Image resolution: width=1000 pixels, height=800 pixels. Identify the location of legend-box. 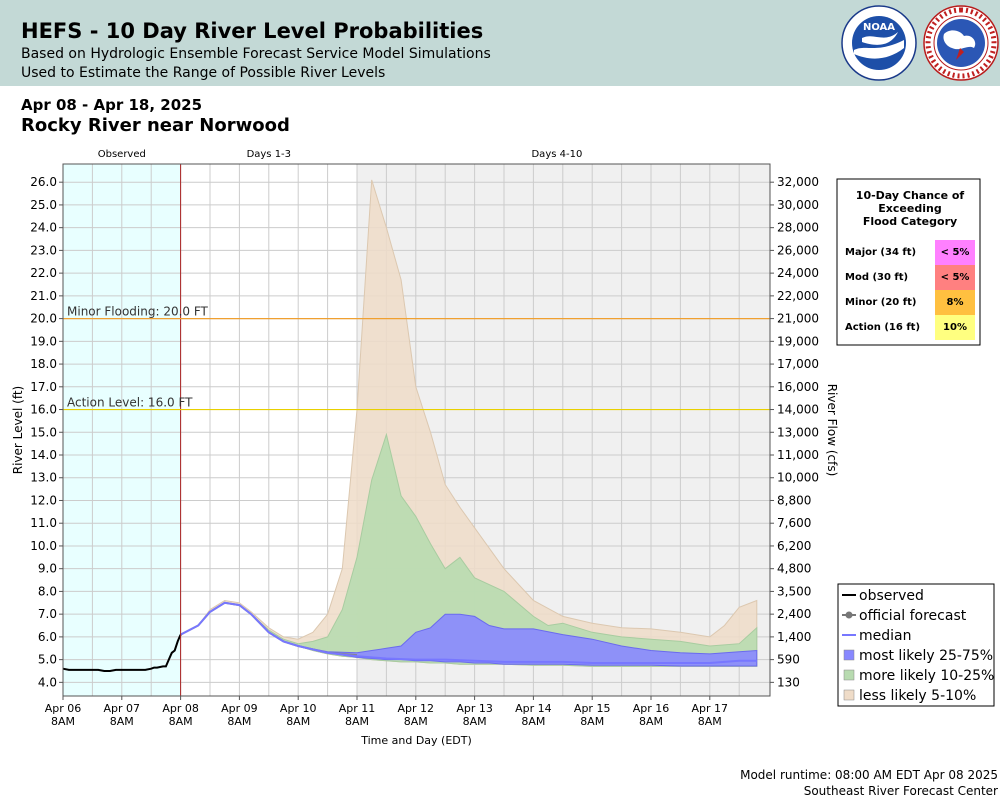
(916, 645).